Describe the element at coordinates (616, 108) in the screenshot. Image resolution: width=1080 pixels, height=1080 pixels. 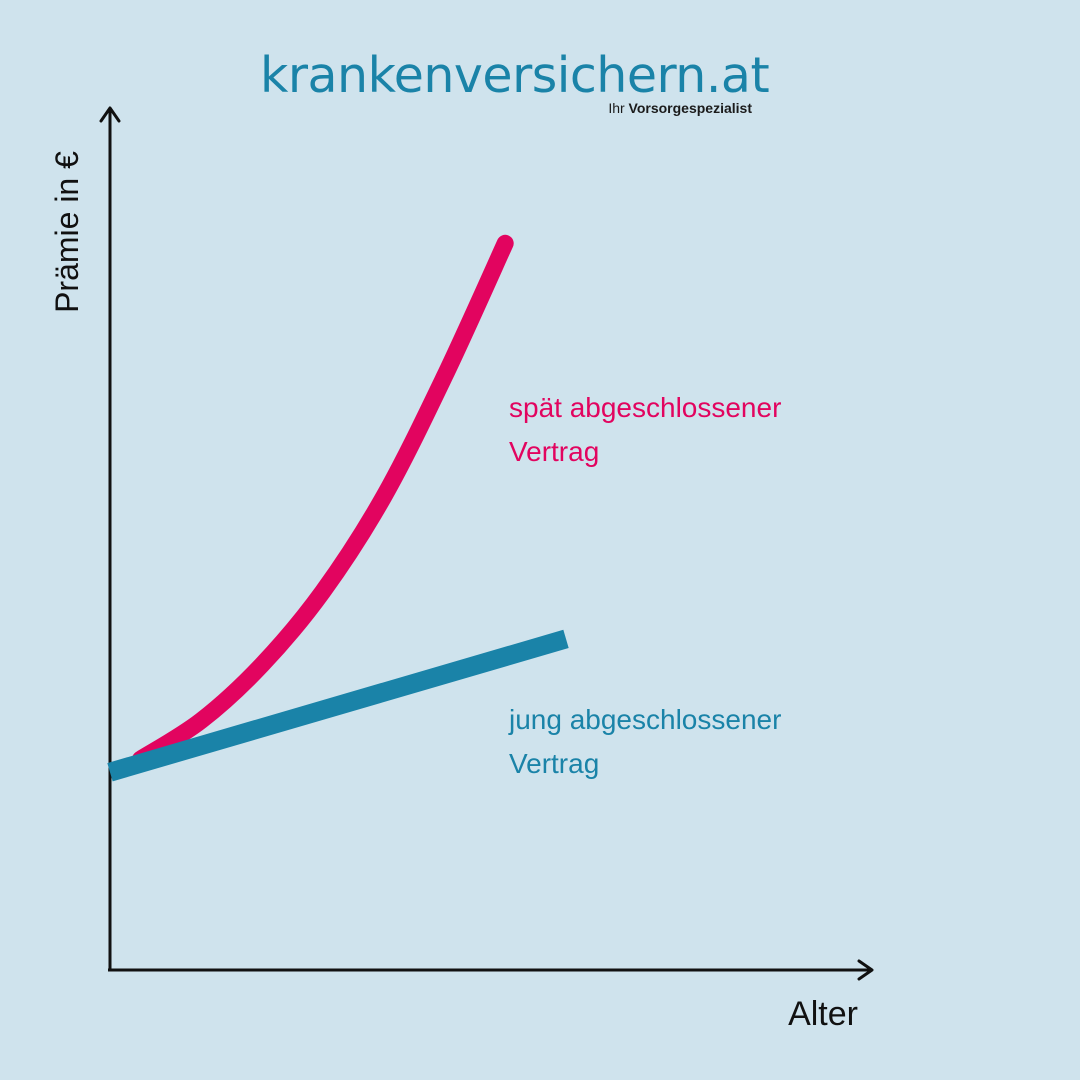
I see `brand-tagline-prefix: Ihr` at that location.